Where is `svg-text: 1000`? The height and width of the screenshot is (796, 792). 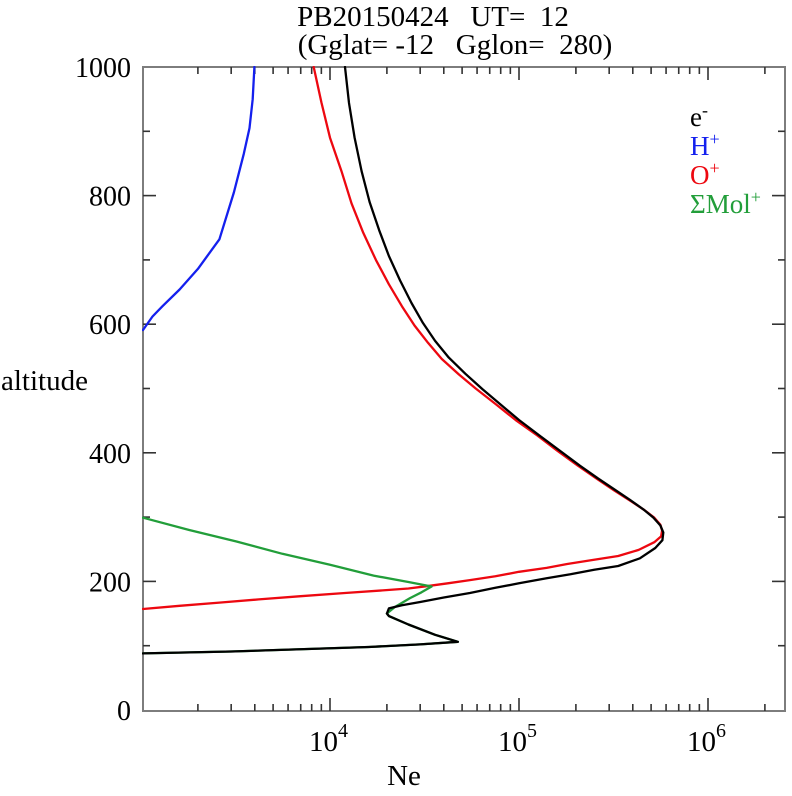
svg-text: 1000 is located at coordinates (103, 68).